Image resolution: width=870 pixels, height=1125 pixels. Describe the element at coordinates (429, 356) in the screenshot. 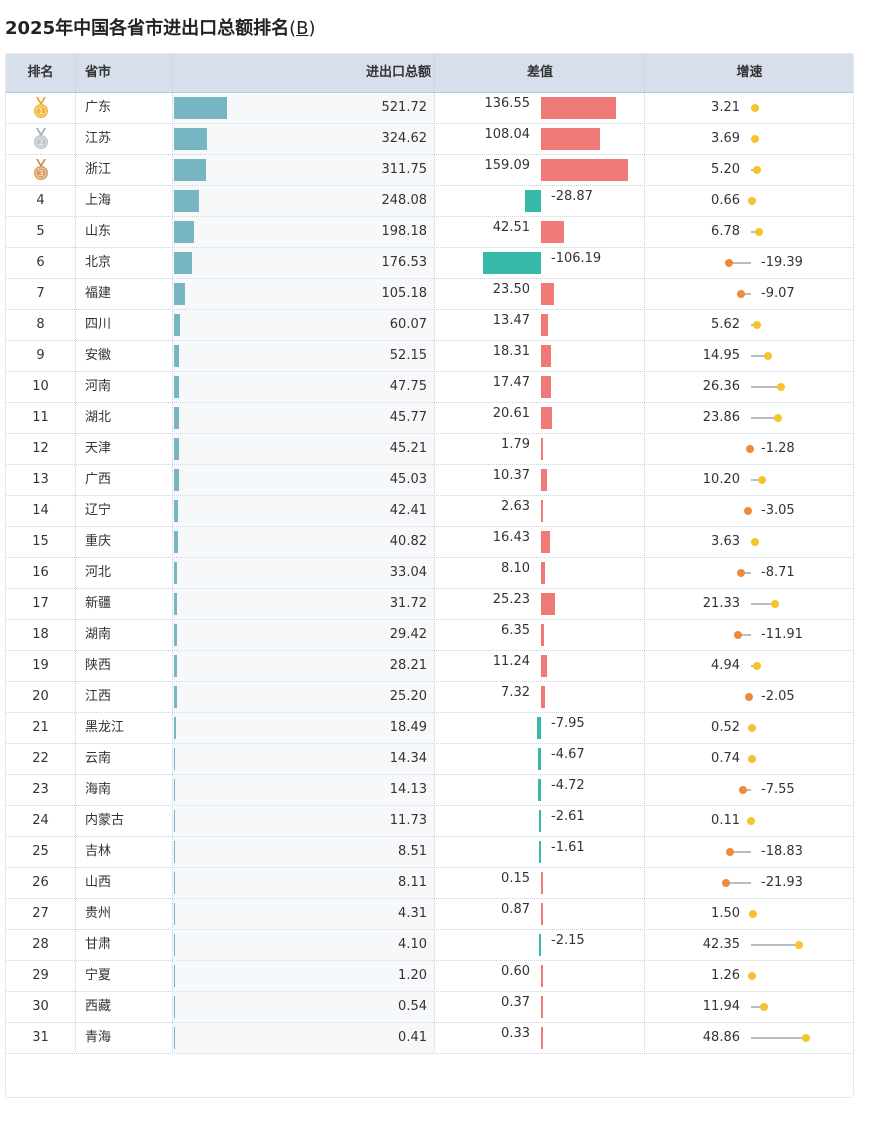

I see `table-row: 9 安徽 52.15 18.31 14.95` at that location.